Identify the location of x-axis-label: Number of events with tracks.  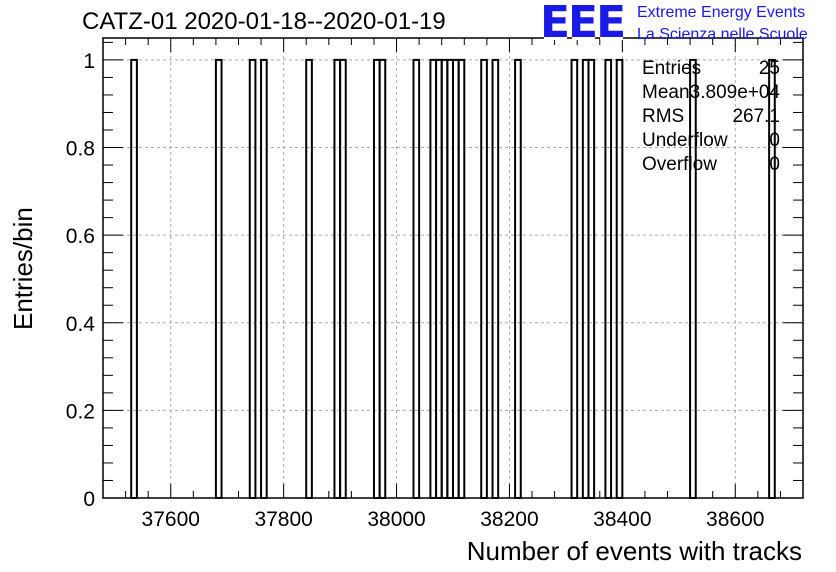
(634, 551).